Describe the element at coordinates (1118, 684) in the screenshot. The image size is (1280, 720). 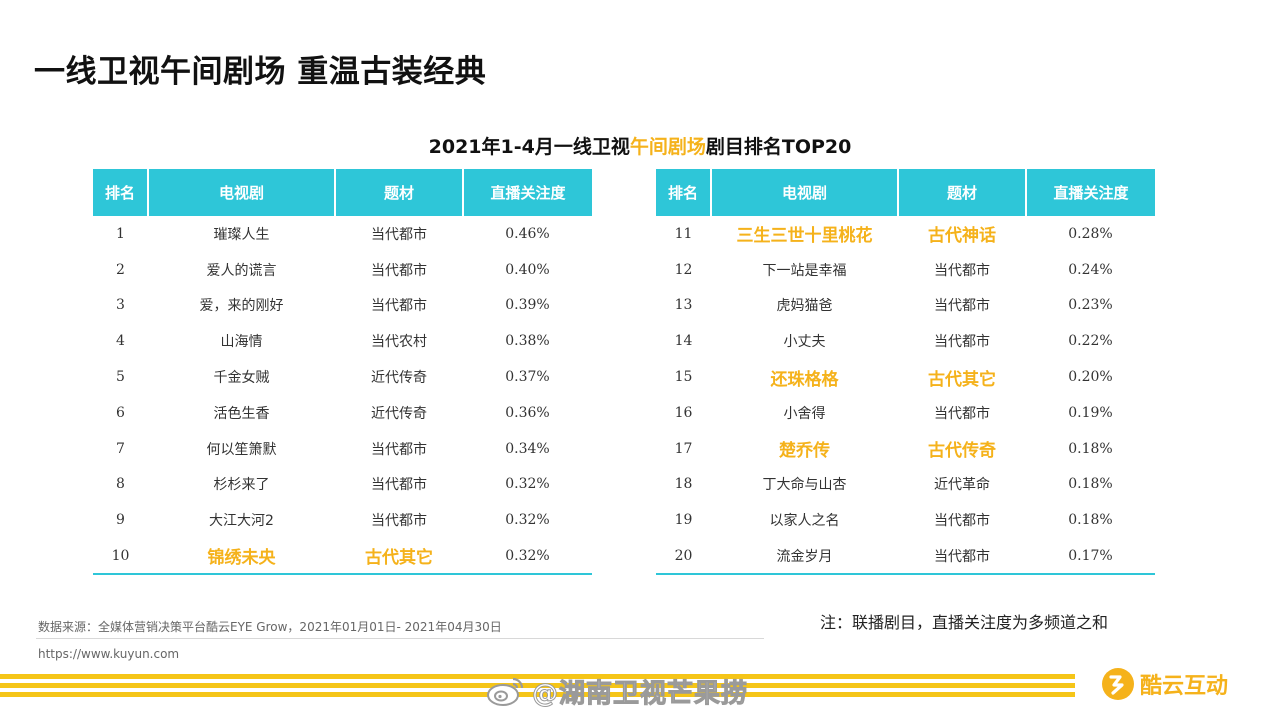
I see `kuyun-logo-icon` at that location.